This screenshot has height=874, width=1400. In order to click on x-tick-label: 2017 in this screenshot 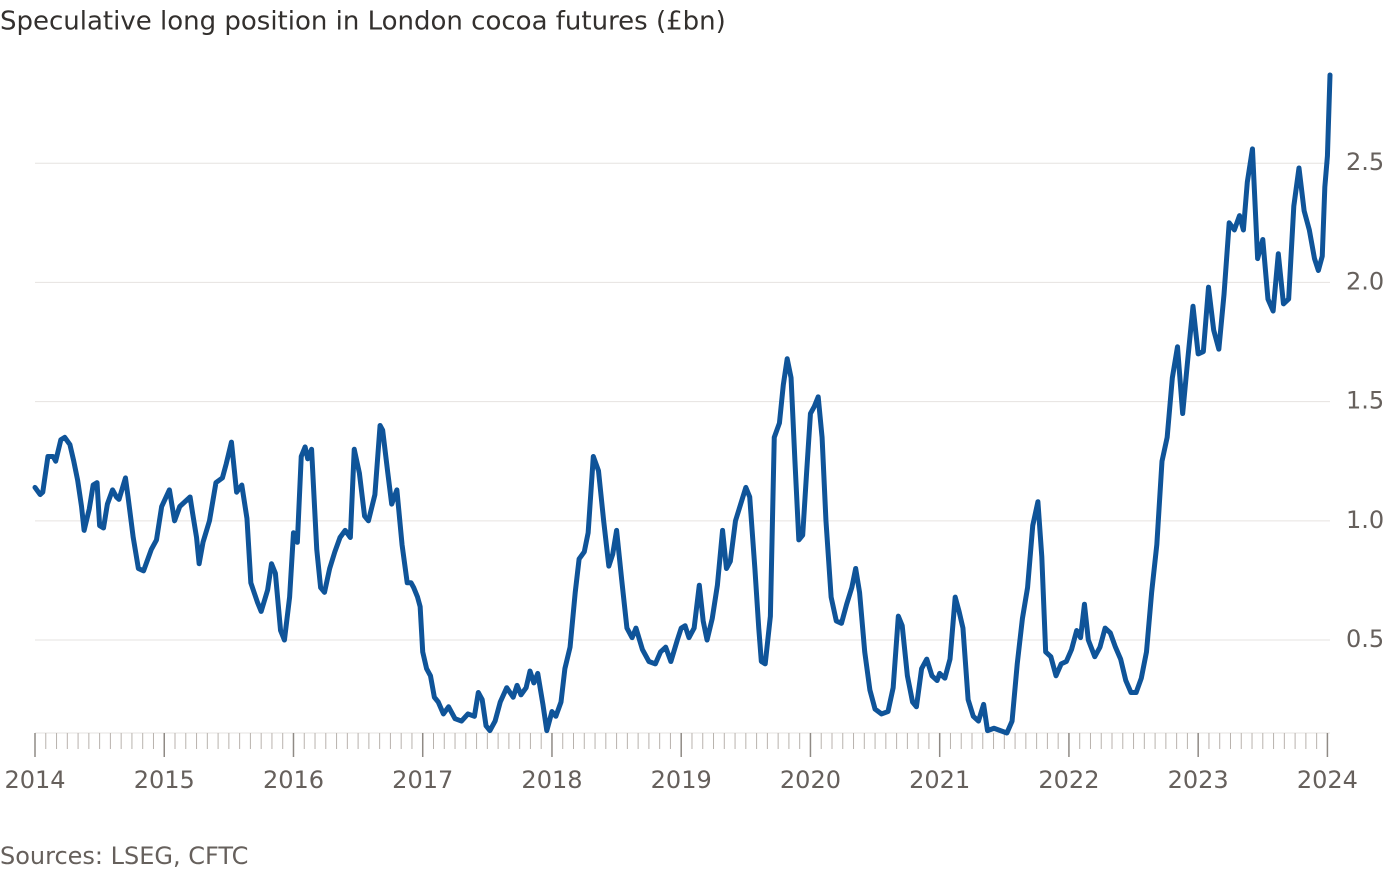, I will do `click(422, 780)`.